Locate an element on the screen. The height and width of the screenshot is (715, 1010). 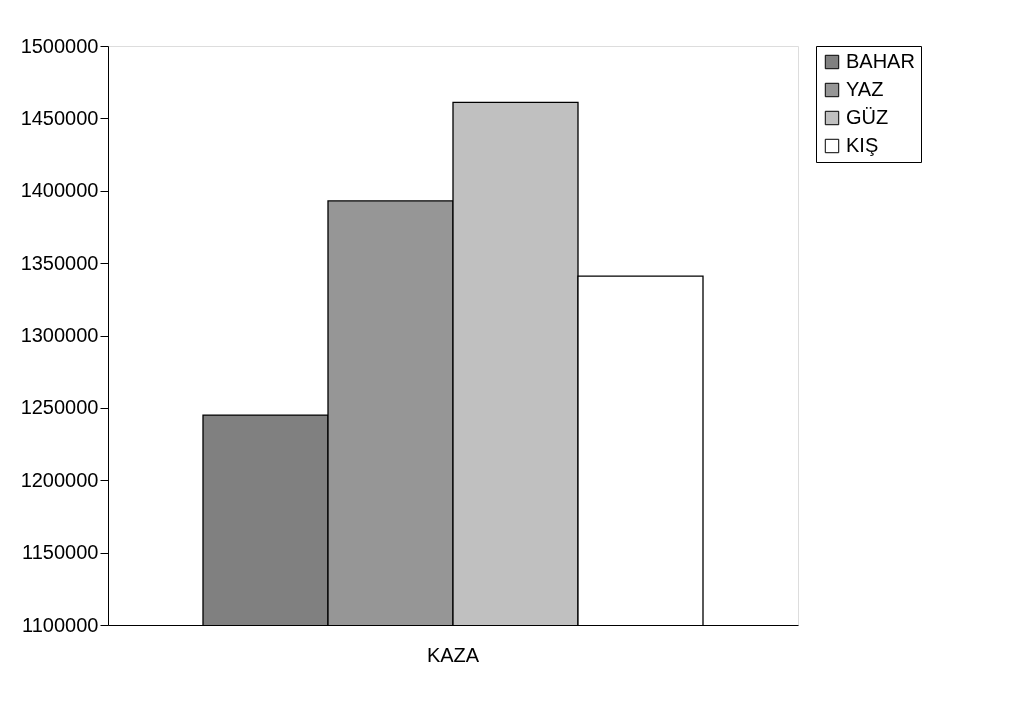
y-tick-label: 1350000 is located at coordinates (59, 262).